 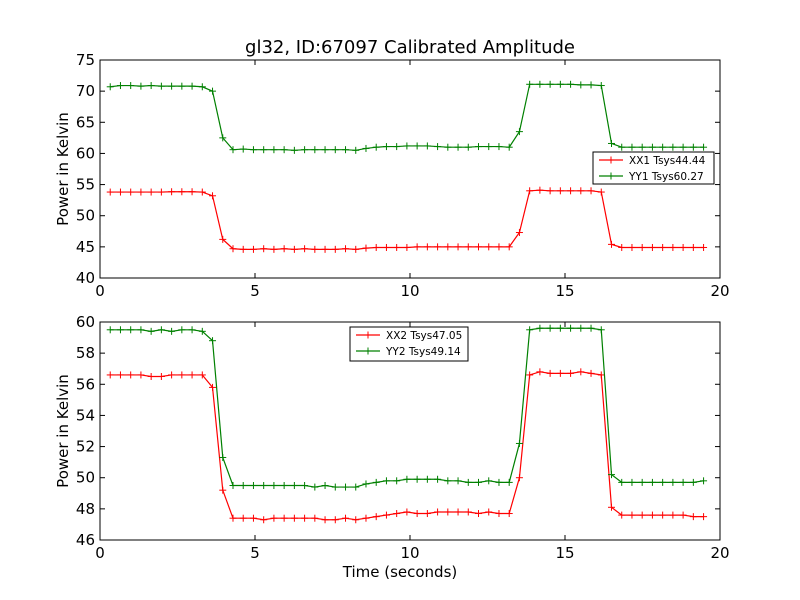 What do you see at coordinates (423, 352) in the screenshot?
I see `legend-label: YY2 Tsys49.14` at bounding box center [423, 352].